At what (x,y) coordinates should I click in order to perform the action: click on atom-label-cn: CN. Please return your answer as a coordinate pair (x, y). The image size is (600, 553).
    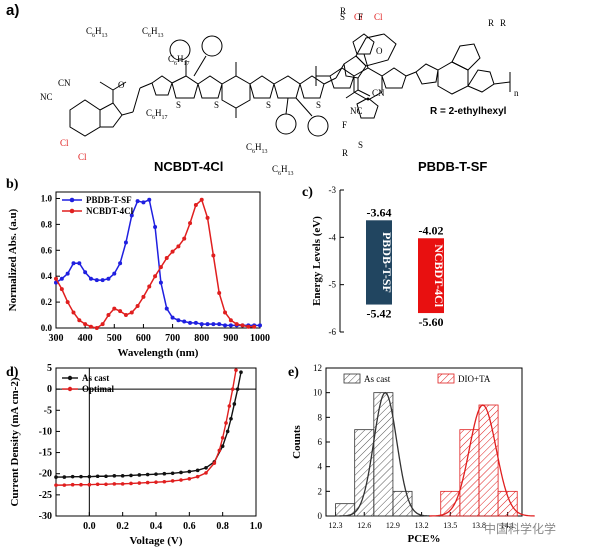
    Looking at the image, I should click on (64, 83).